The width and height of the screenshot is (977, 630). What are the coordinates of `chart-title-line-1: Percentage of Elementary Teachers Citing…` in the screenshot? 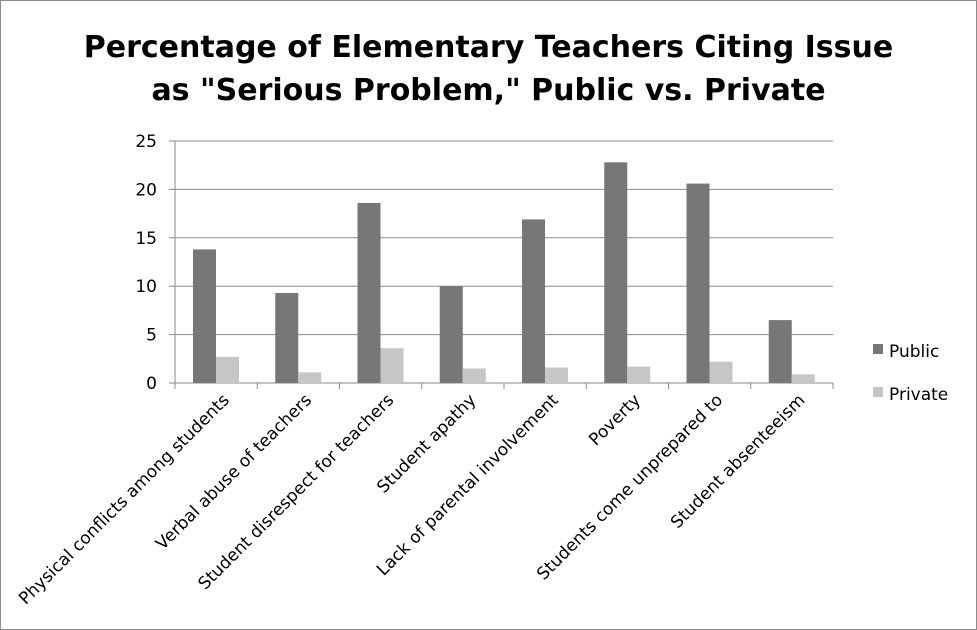 It's located at (488, 47).